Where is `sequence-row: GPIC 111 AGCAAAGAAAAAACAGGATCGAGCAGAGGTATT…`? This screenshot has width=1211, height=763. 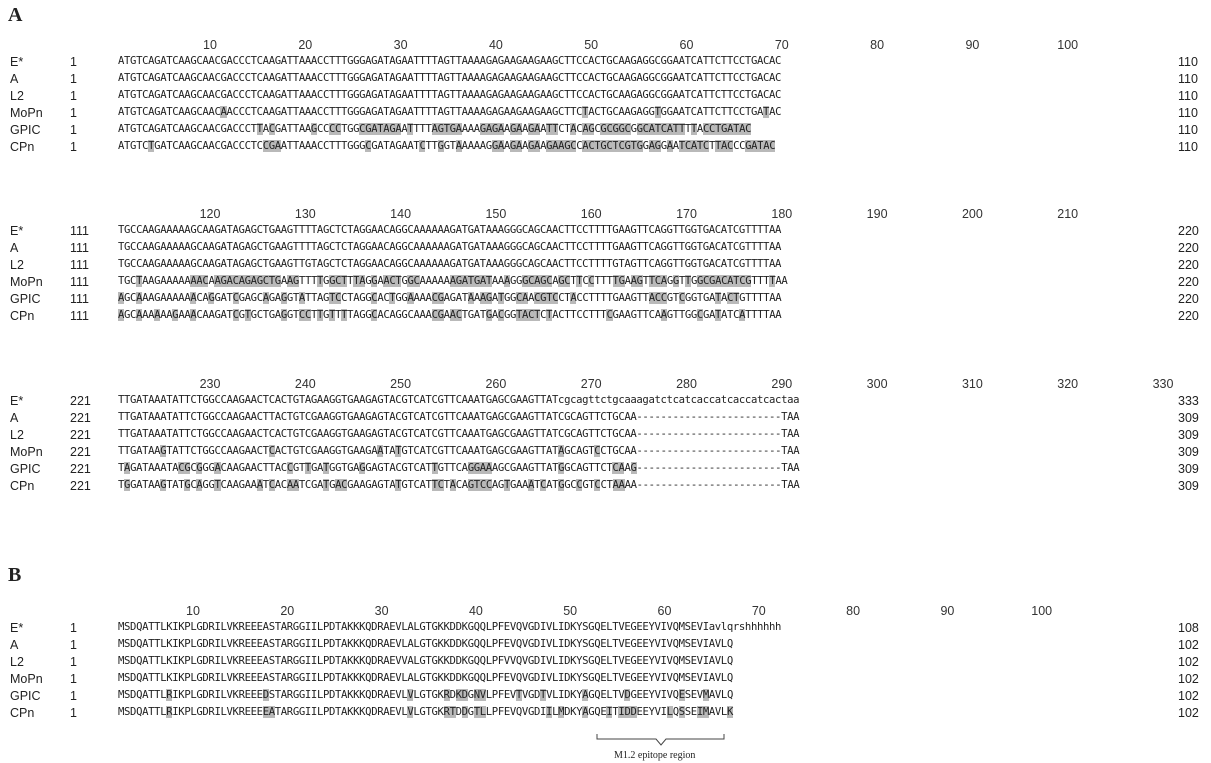 sequence-row: GPIC 111 AGCAAAGAAAAAACAGGATCGAGCAGAGGTATT… is located at coordinates (605, 300).